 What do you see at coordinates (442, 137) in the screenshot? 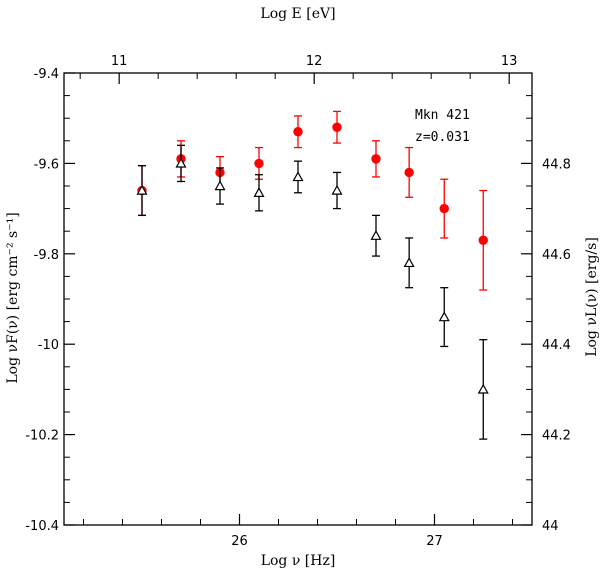
I see `annotation-redshift: z=0.031` at bounding box center [442, 137].